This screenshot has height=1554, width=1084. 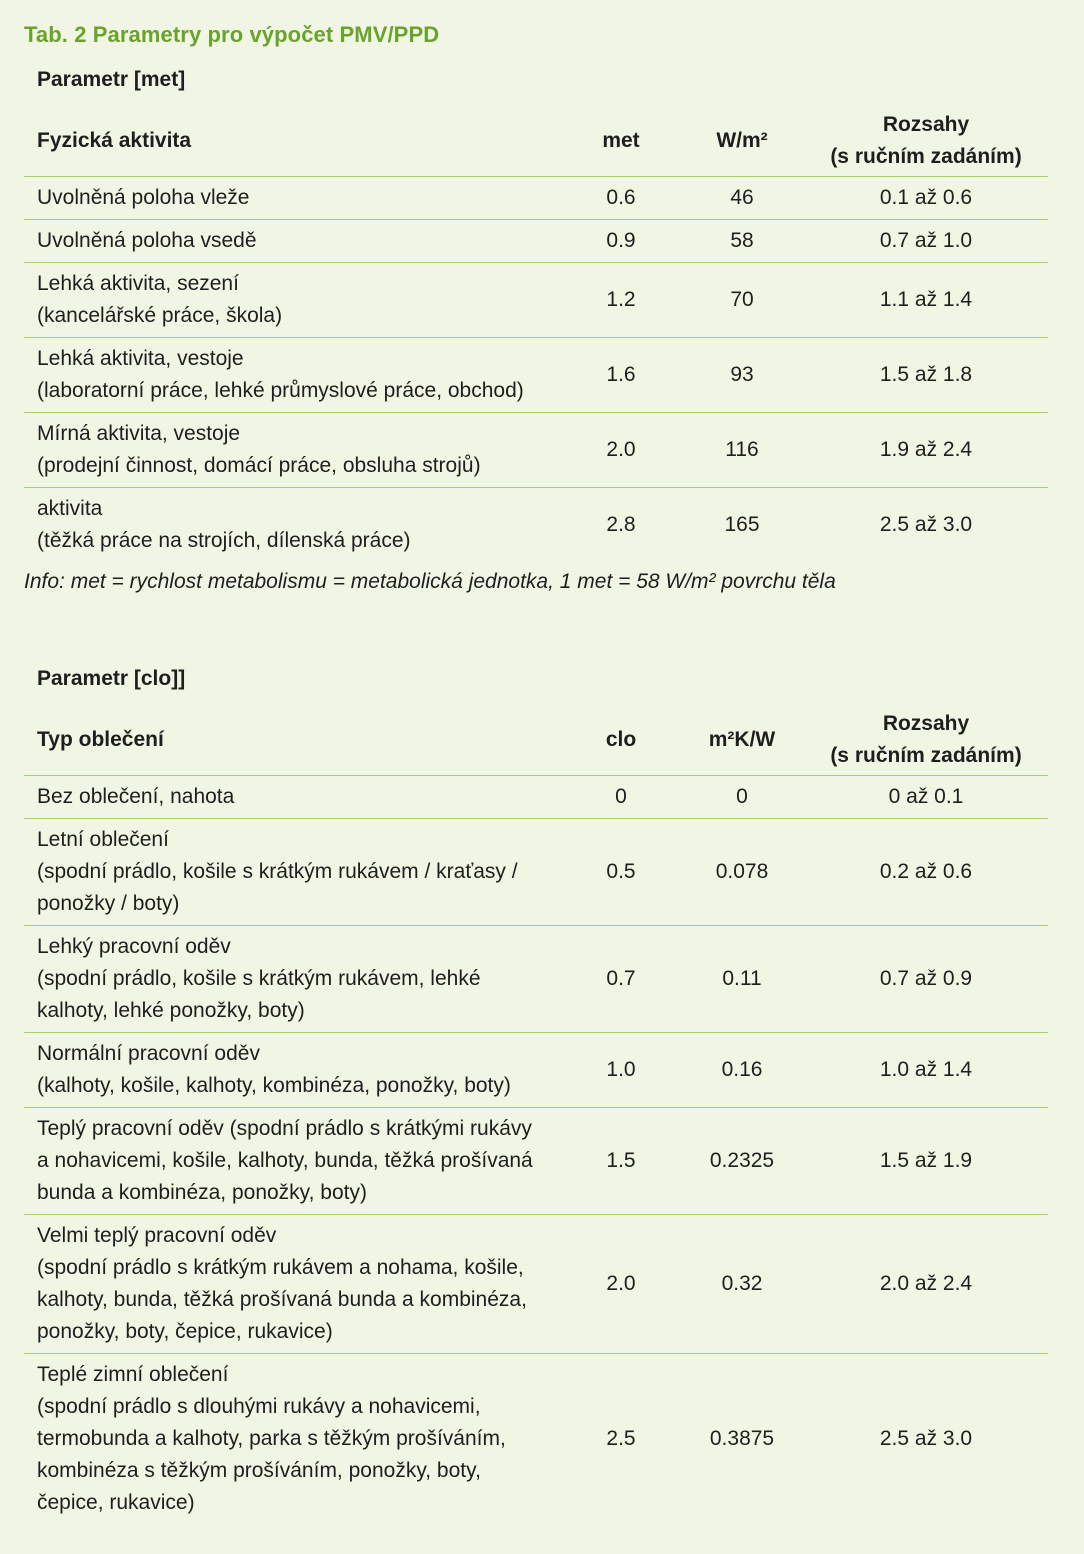 What do you see at coordinates (926, 300) in the screenshot?
I see `range-cell: 1.1 až 1.4` at bounding box center [926, 300].